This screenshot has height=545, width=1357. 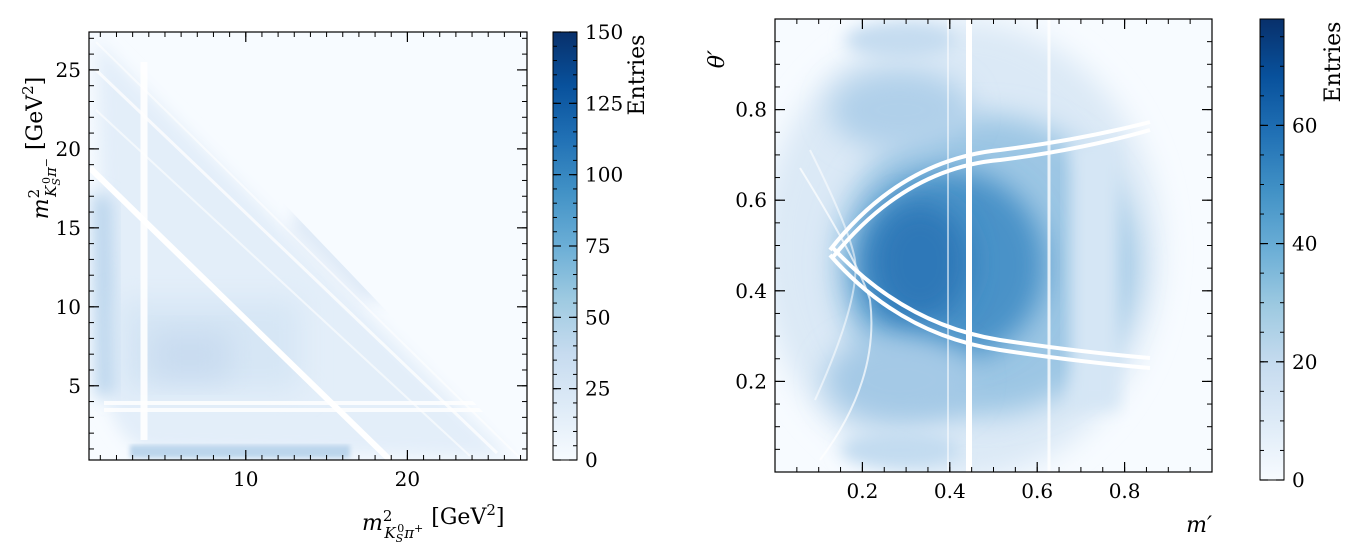 What do you see at coordinates (1333, 62) in the screenshot?
I see `square-dalitz-colorbar-label: Entries` at bounding box center [1333, 62].